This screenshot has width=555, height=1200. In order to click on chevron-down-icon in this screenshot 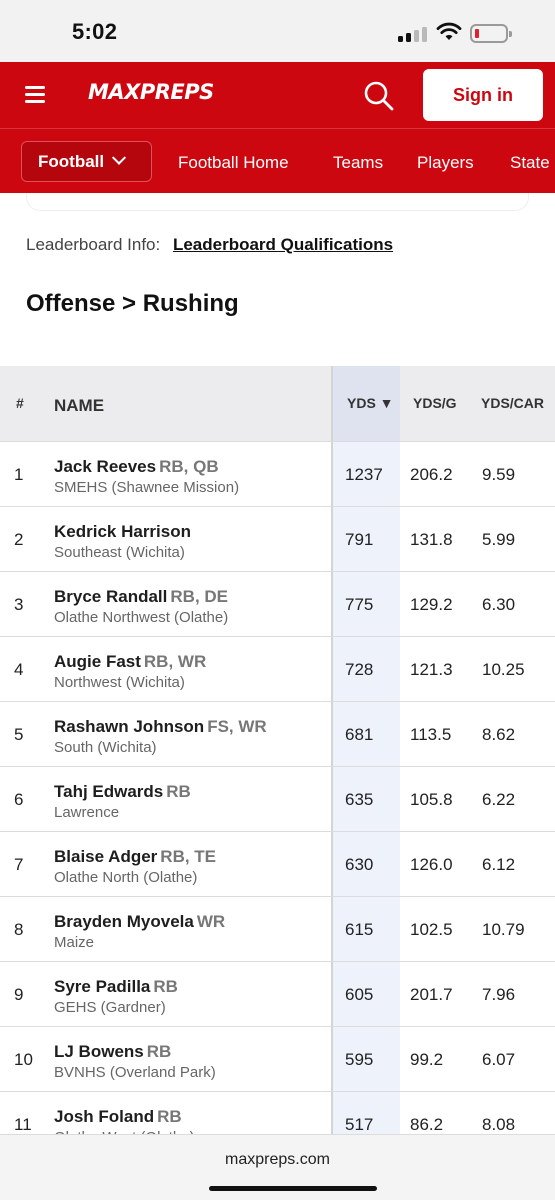, I will do `click(119, 157)`.